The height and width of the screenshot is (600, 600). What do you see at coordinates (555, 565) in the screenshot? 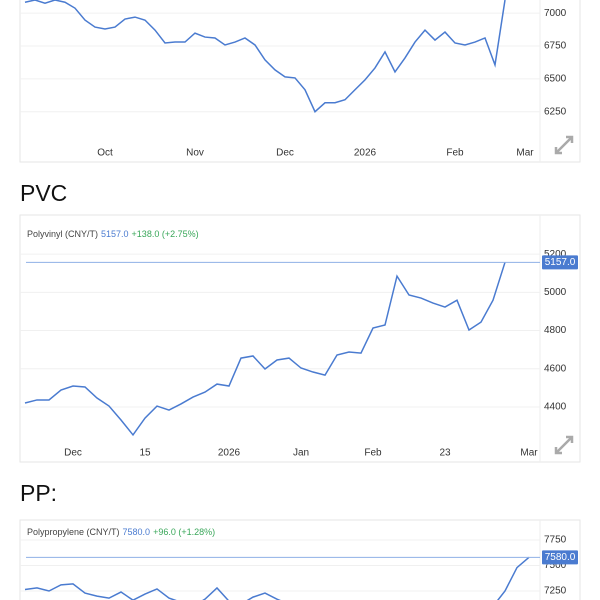
I see `y-tick-label: 7500` at bounding box center [555, 565].